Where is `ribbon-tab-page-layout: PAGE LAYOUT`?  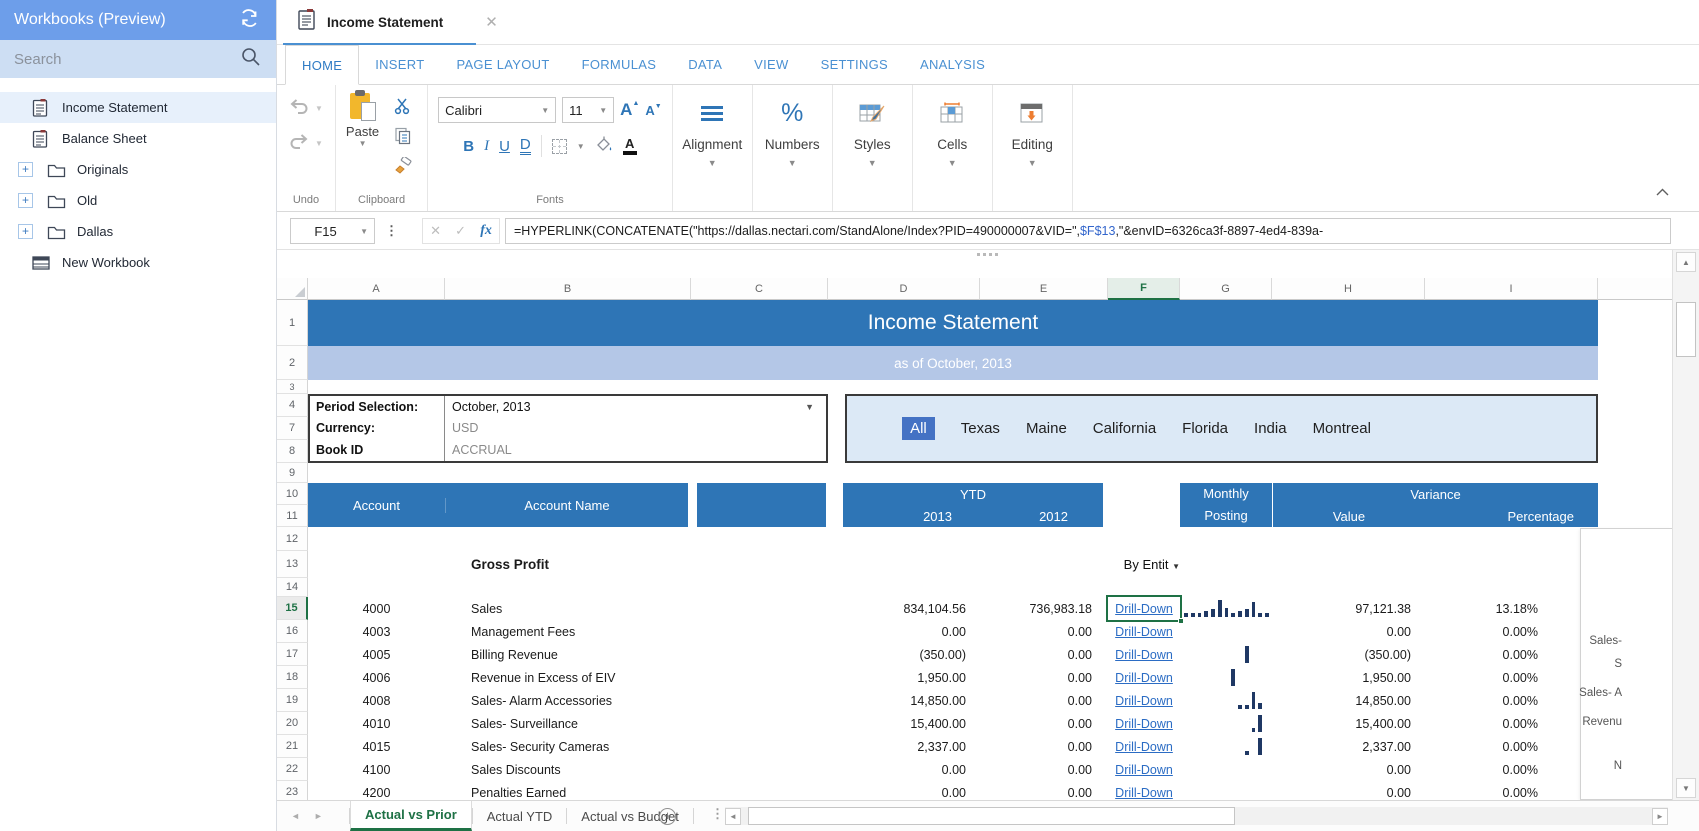
ribbon-tab-page-layout: PAGE LAYOUT is located at coordinates (503, 64).